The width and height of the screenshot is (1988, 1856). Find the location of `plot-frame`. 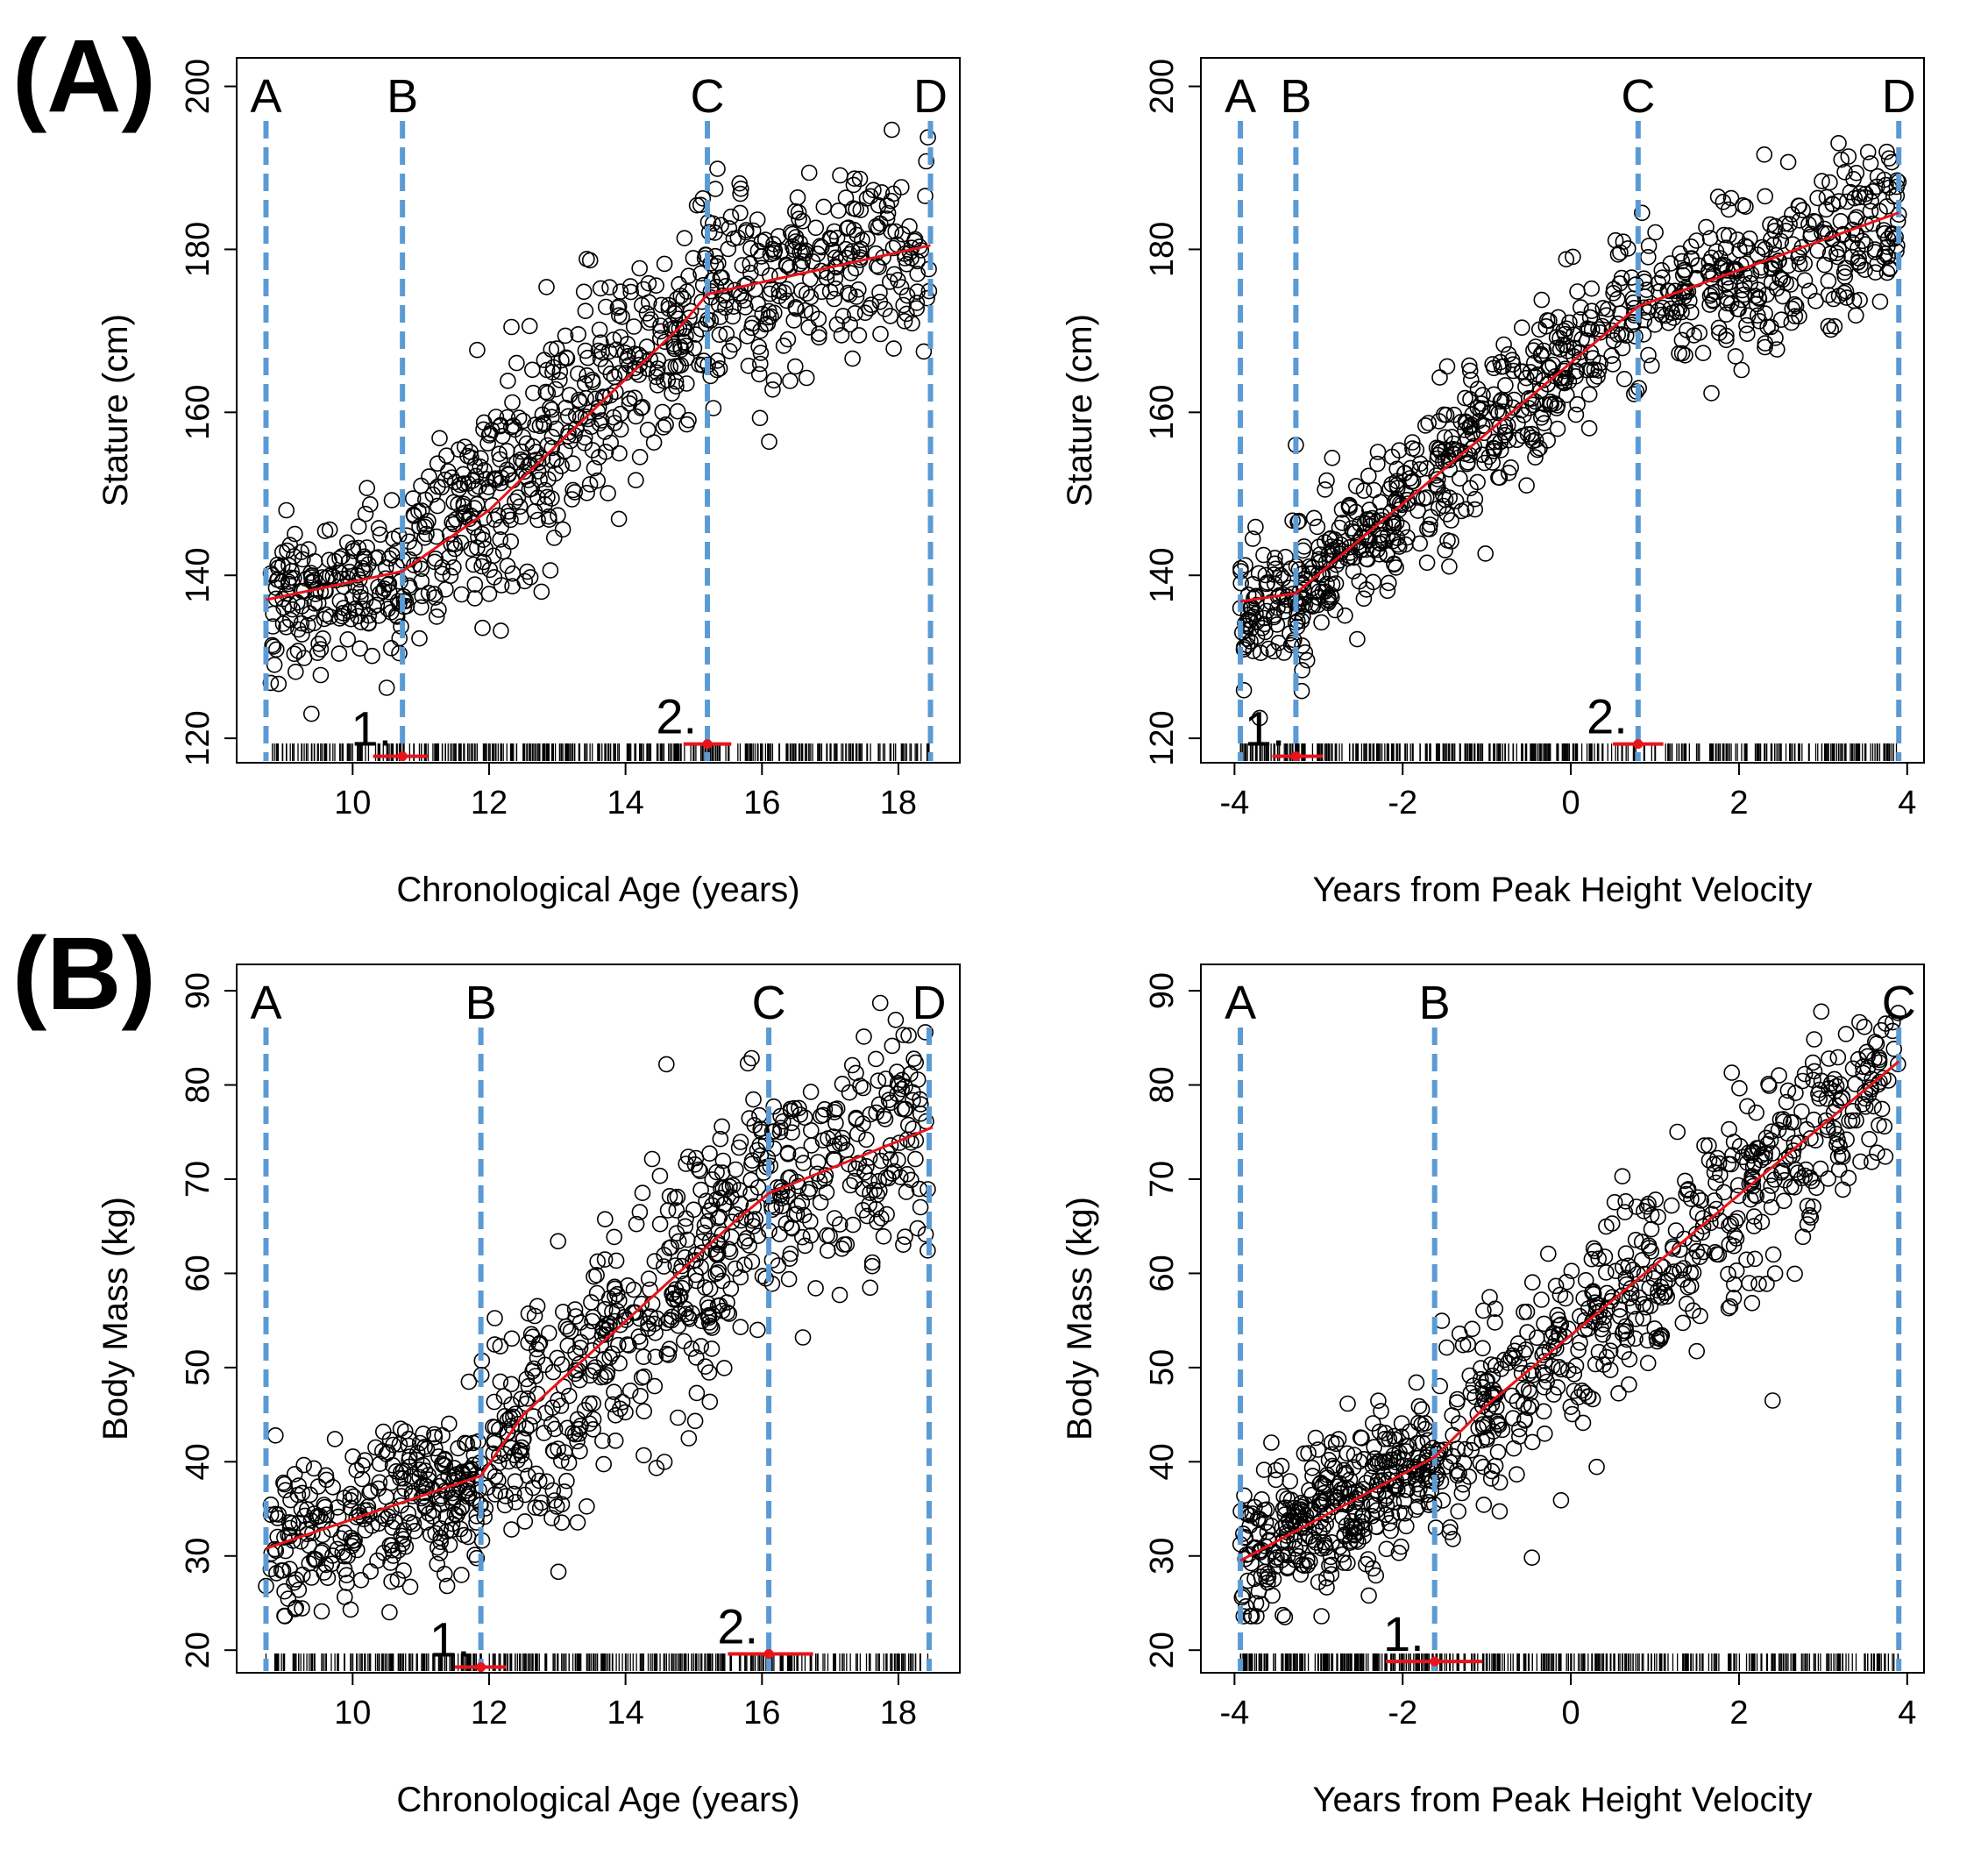

plot-frame is located at coordinates (1562, 1319).